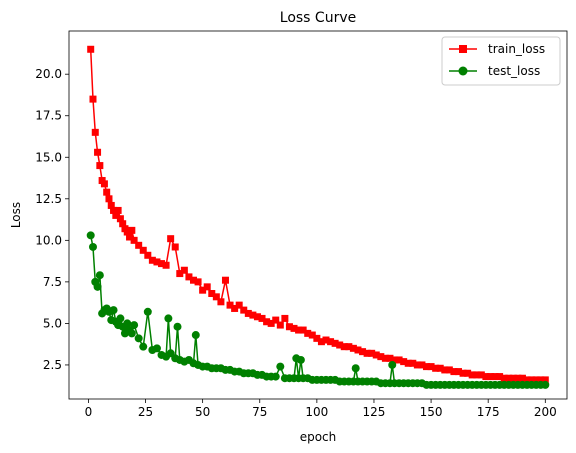 This screenshot has width=576, height=453. Describe the element at coordinates (48, 199) in the screenshot. I see `y-tick-label: 12.5` at that location.